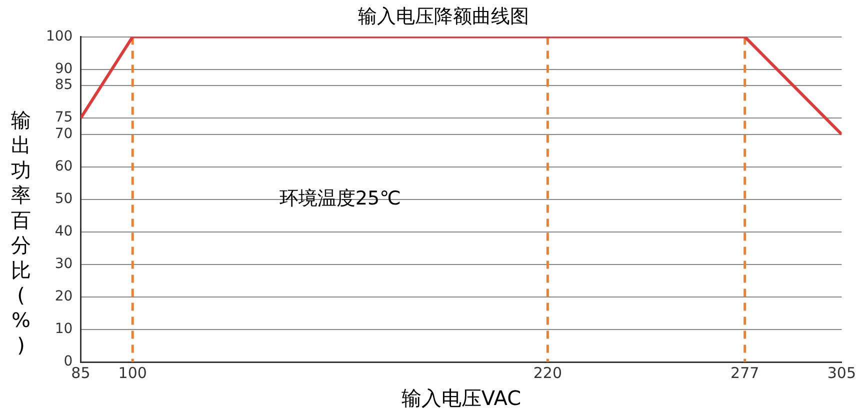 The width and height of the screenshot is (859, 416). I want to click on x-axis-title: 输入电压VAC, so click(461, 398).